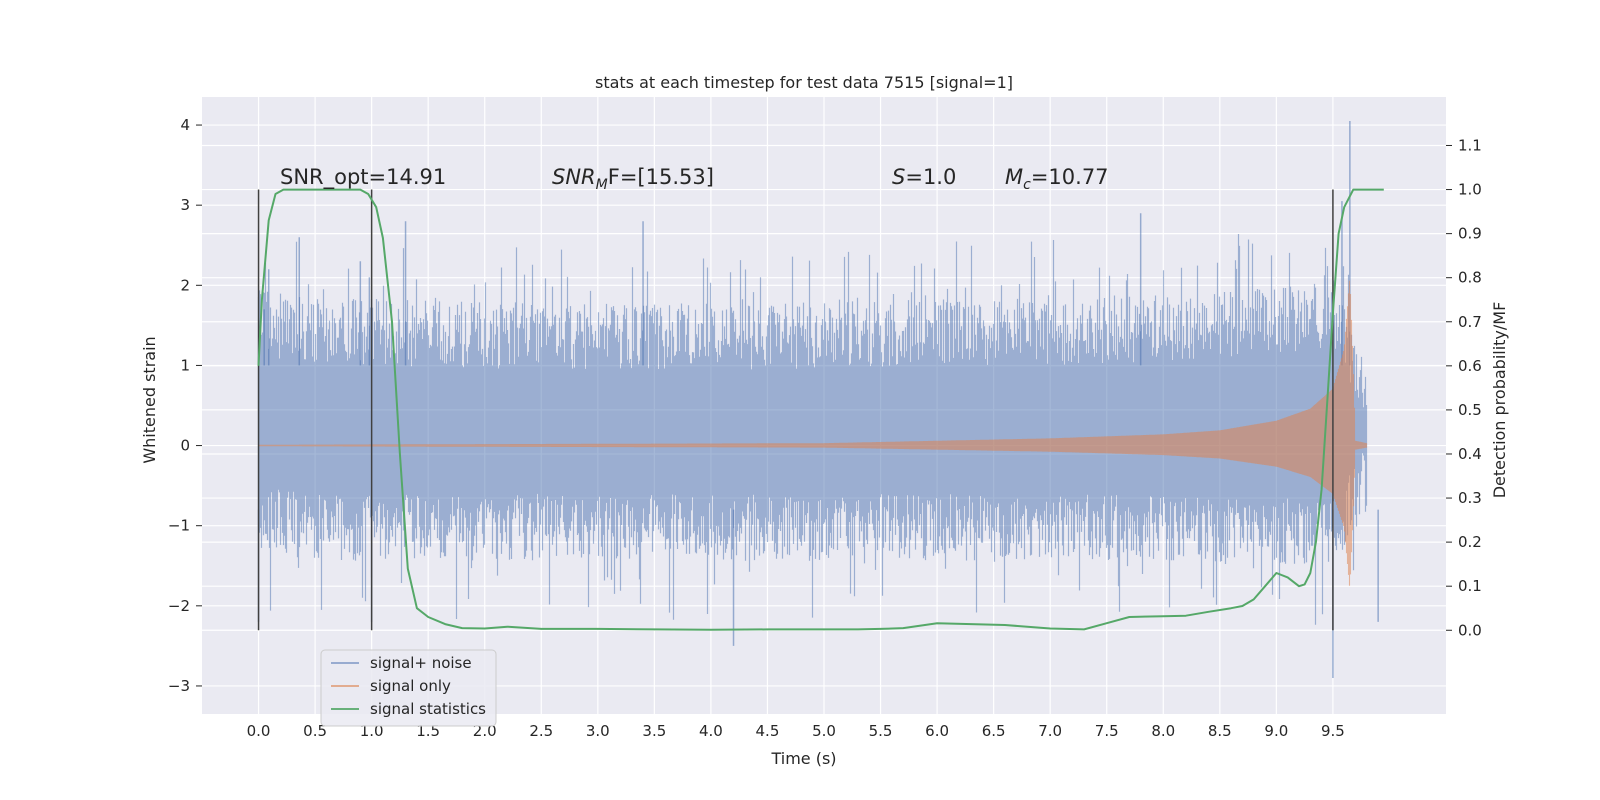 The height and width of the screenshot is (800, 1600). Describe the element at coordinates (1470, 322) in the screenshot. I see `right-y-tick-label: 0.7` at that location.